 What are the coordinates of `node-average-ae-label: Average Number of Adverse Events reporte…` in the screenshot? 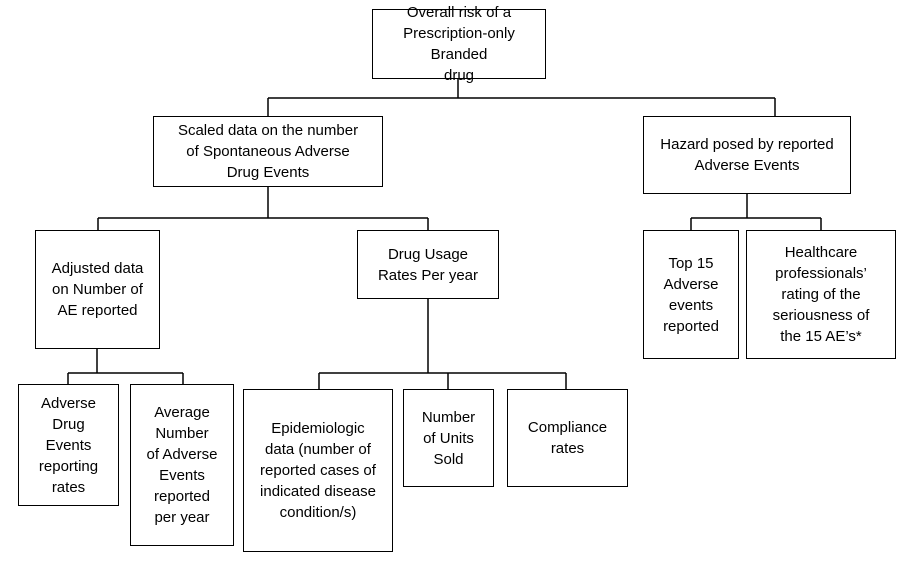 It's located at (182, 465).